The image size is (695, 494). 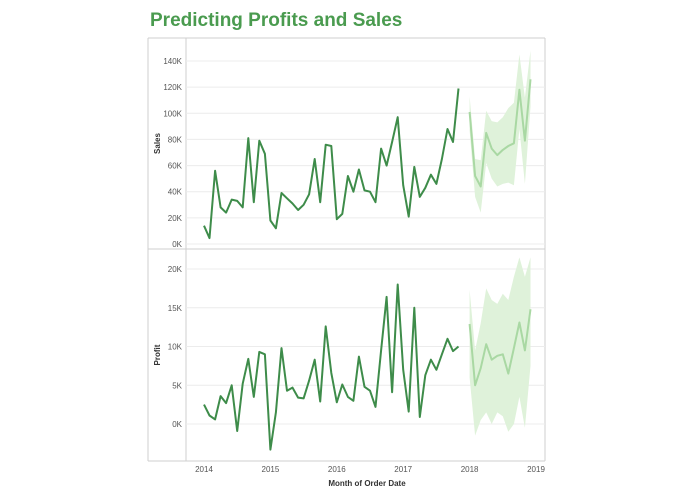 What do you see at coordinates (175, 308) in the screenshot?
I see `profit-y-tick-label: 15K` at bounding box center [175, 308].